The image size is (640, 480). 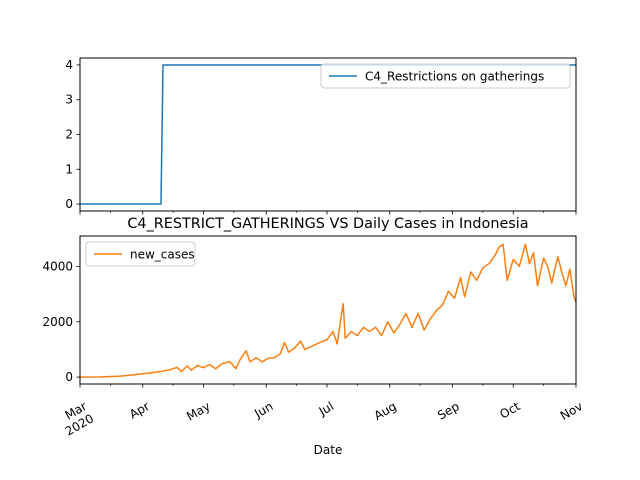 I want to click on x-tick-label: Apr, so click(x=139, y=410).